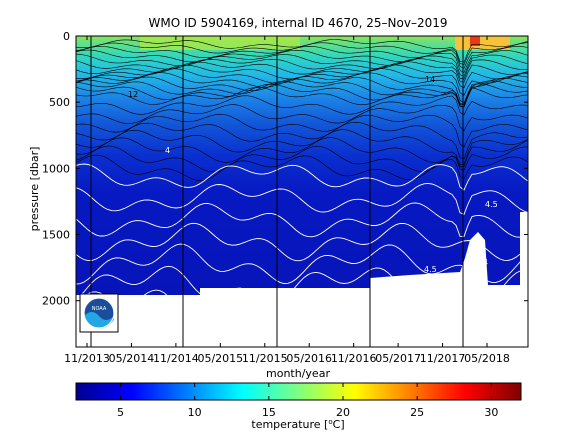 Image resolution: width=576 pixels, height=432 pixels. What do you see at coordinates (132, 358) in the screenshot?
I see `x-tick-label-1: 05/2014` at bounding box center [132, 358].